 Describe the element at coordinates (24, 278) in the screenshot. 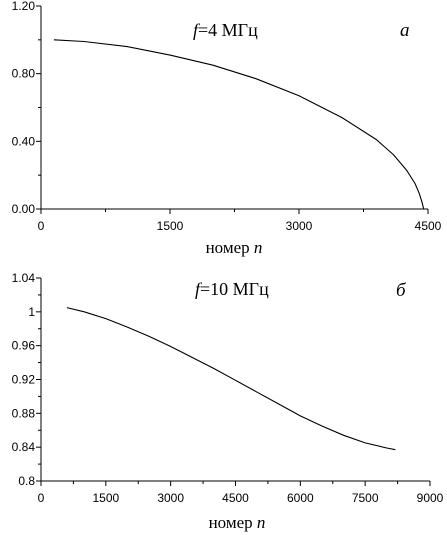

I see `panel-b-y-tick-label: 1.04` at that location.